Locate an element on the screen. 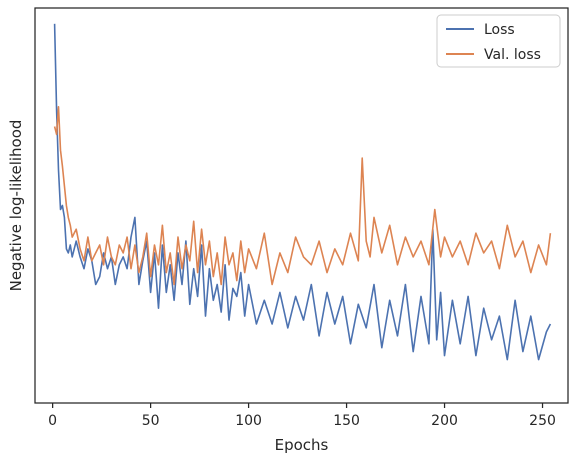 The image size is (573, 463). tick-marks is located at coordinates (298, 405).